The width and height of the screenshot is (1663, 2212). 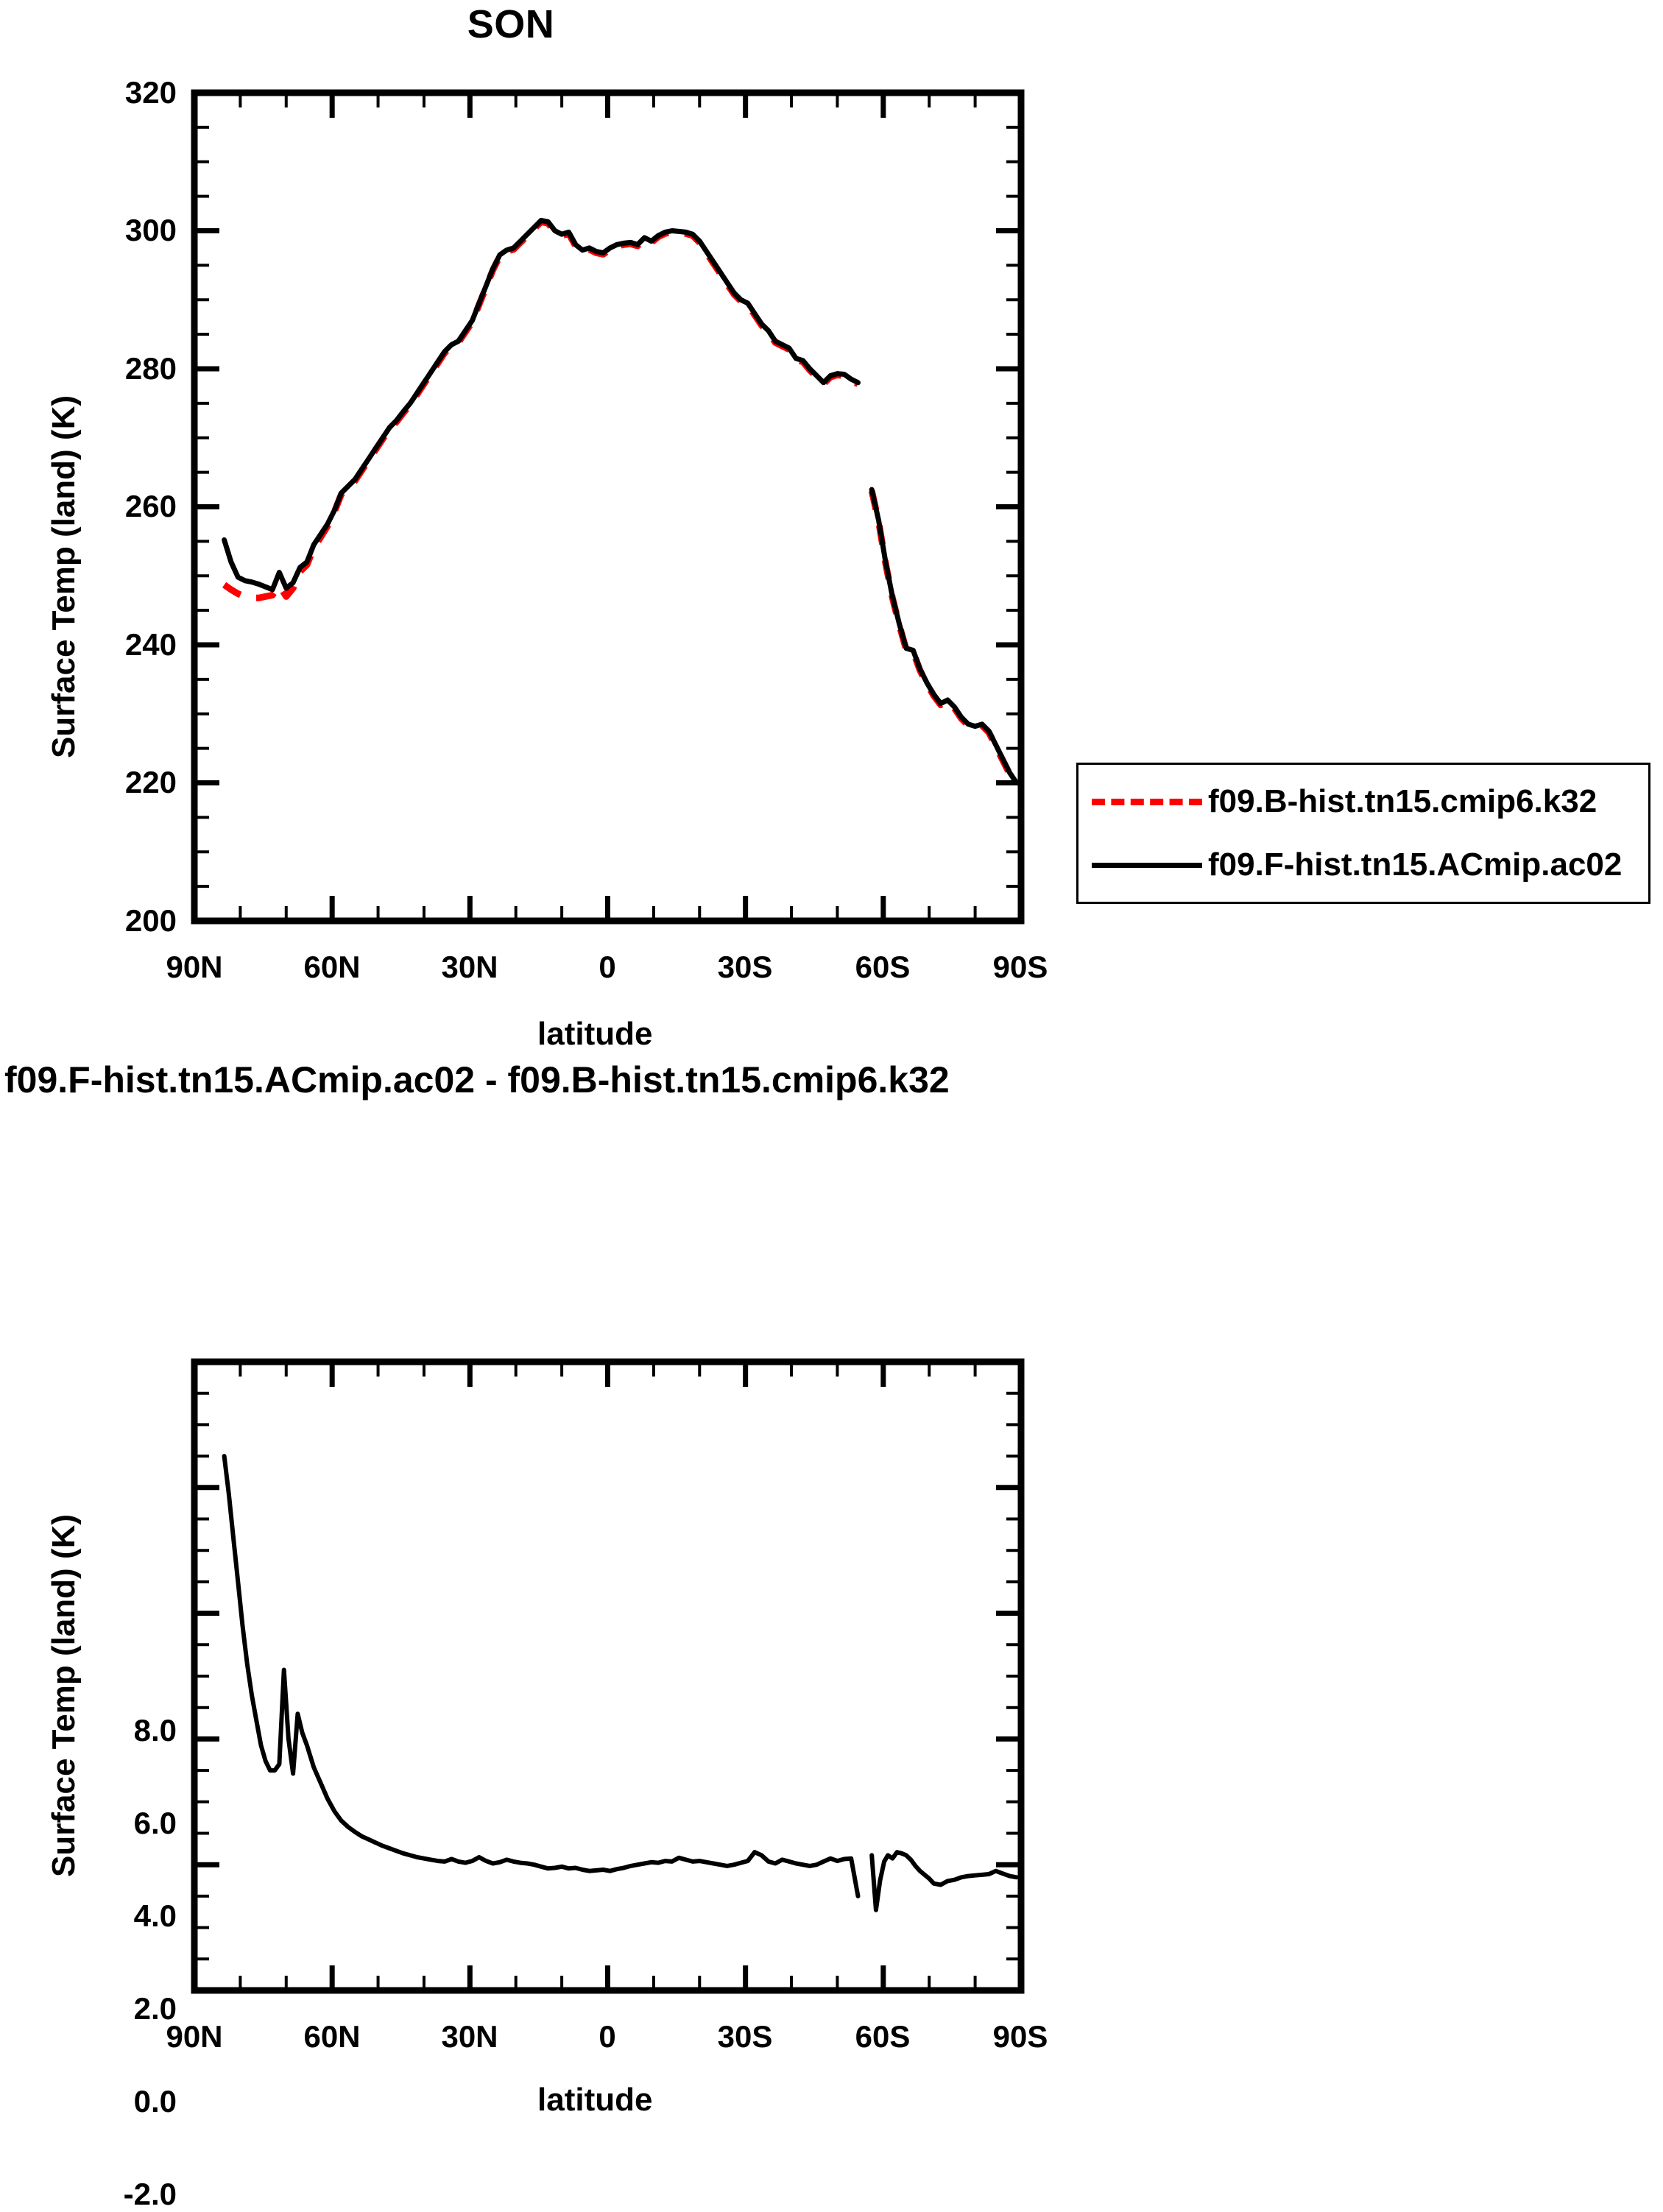 What do you see at coordinates (150, 230) in the screenshot?
I see `top-ytick-label: 300` at bounding box center [150, 230].